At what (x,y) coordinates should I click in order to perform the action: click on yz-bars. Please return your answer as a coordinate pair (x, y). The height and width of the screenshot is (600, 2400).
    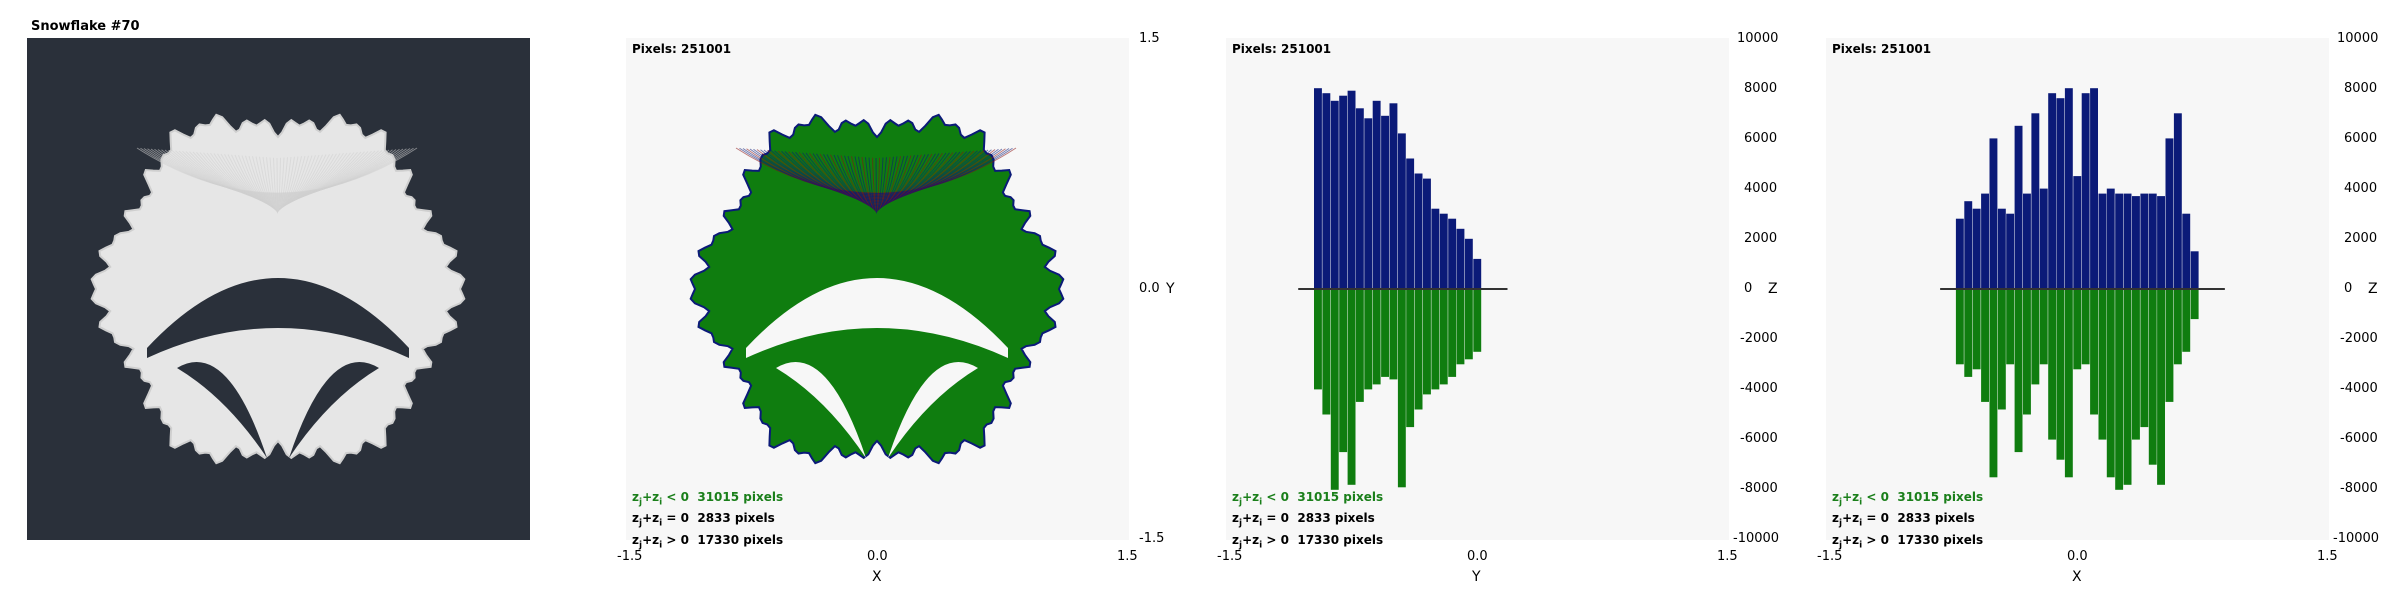
    Looking at the image, I should click on (1403, 289).